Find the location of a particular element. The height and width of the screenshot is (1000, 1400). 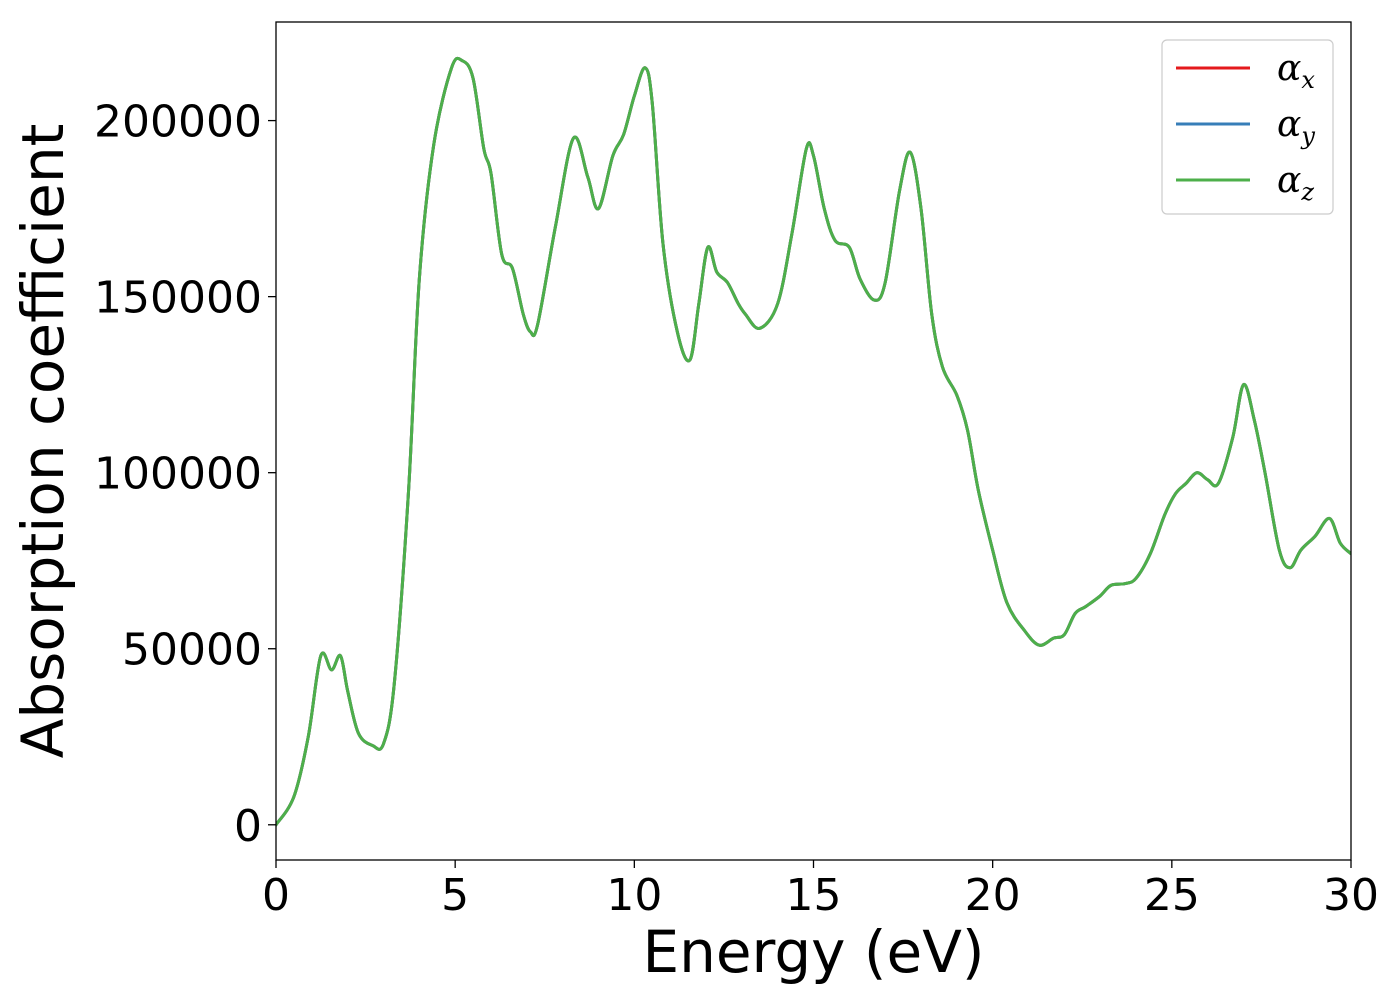

x-tick-label: 25 is located at coordinates (1172, 895).